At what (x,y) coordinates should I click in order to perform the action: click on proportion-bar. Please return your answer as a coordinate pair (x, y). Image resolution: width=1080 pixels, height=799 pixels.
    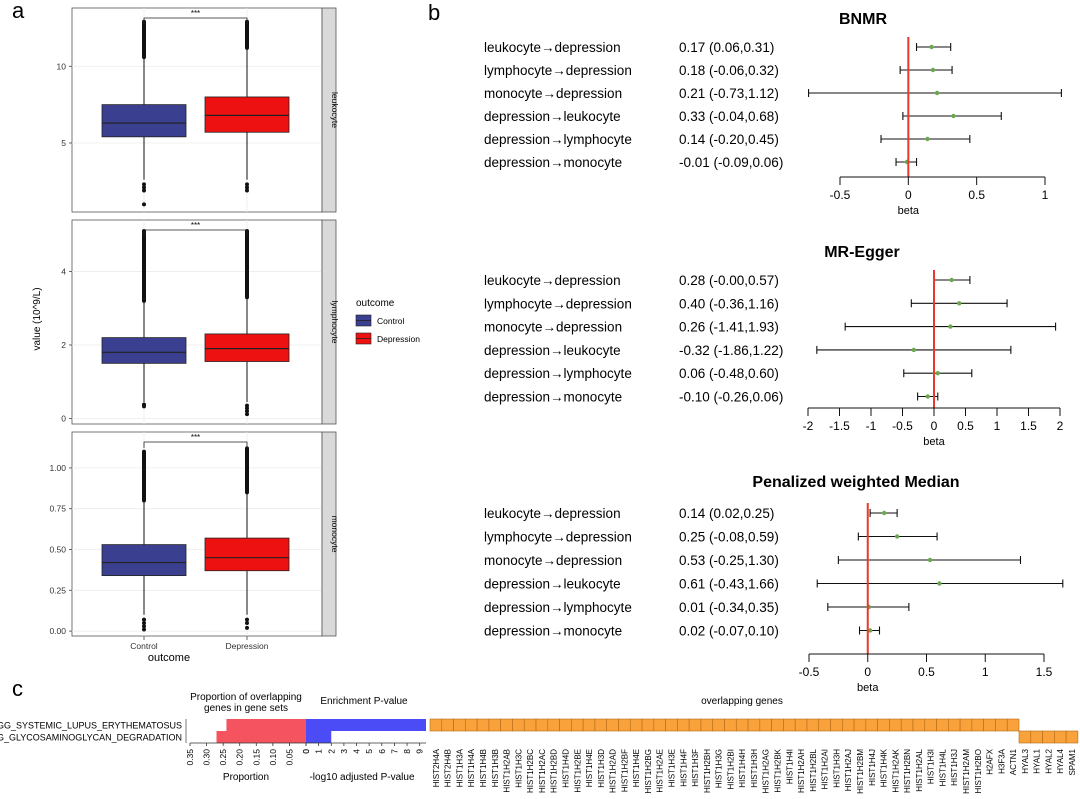
    Looking at the image, I should click on (266, 725).